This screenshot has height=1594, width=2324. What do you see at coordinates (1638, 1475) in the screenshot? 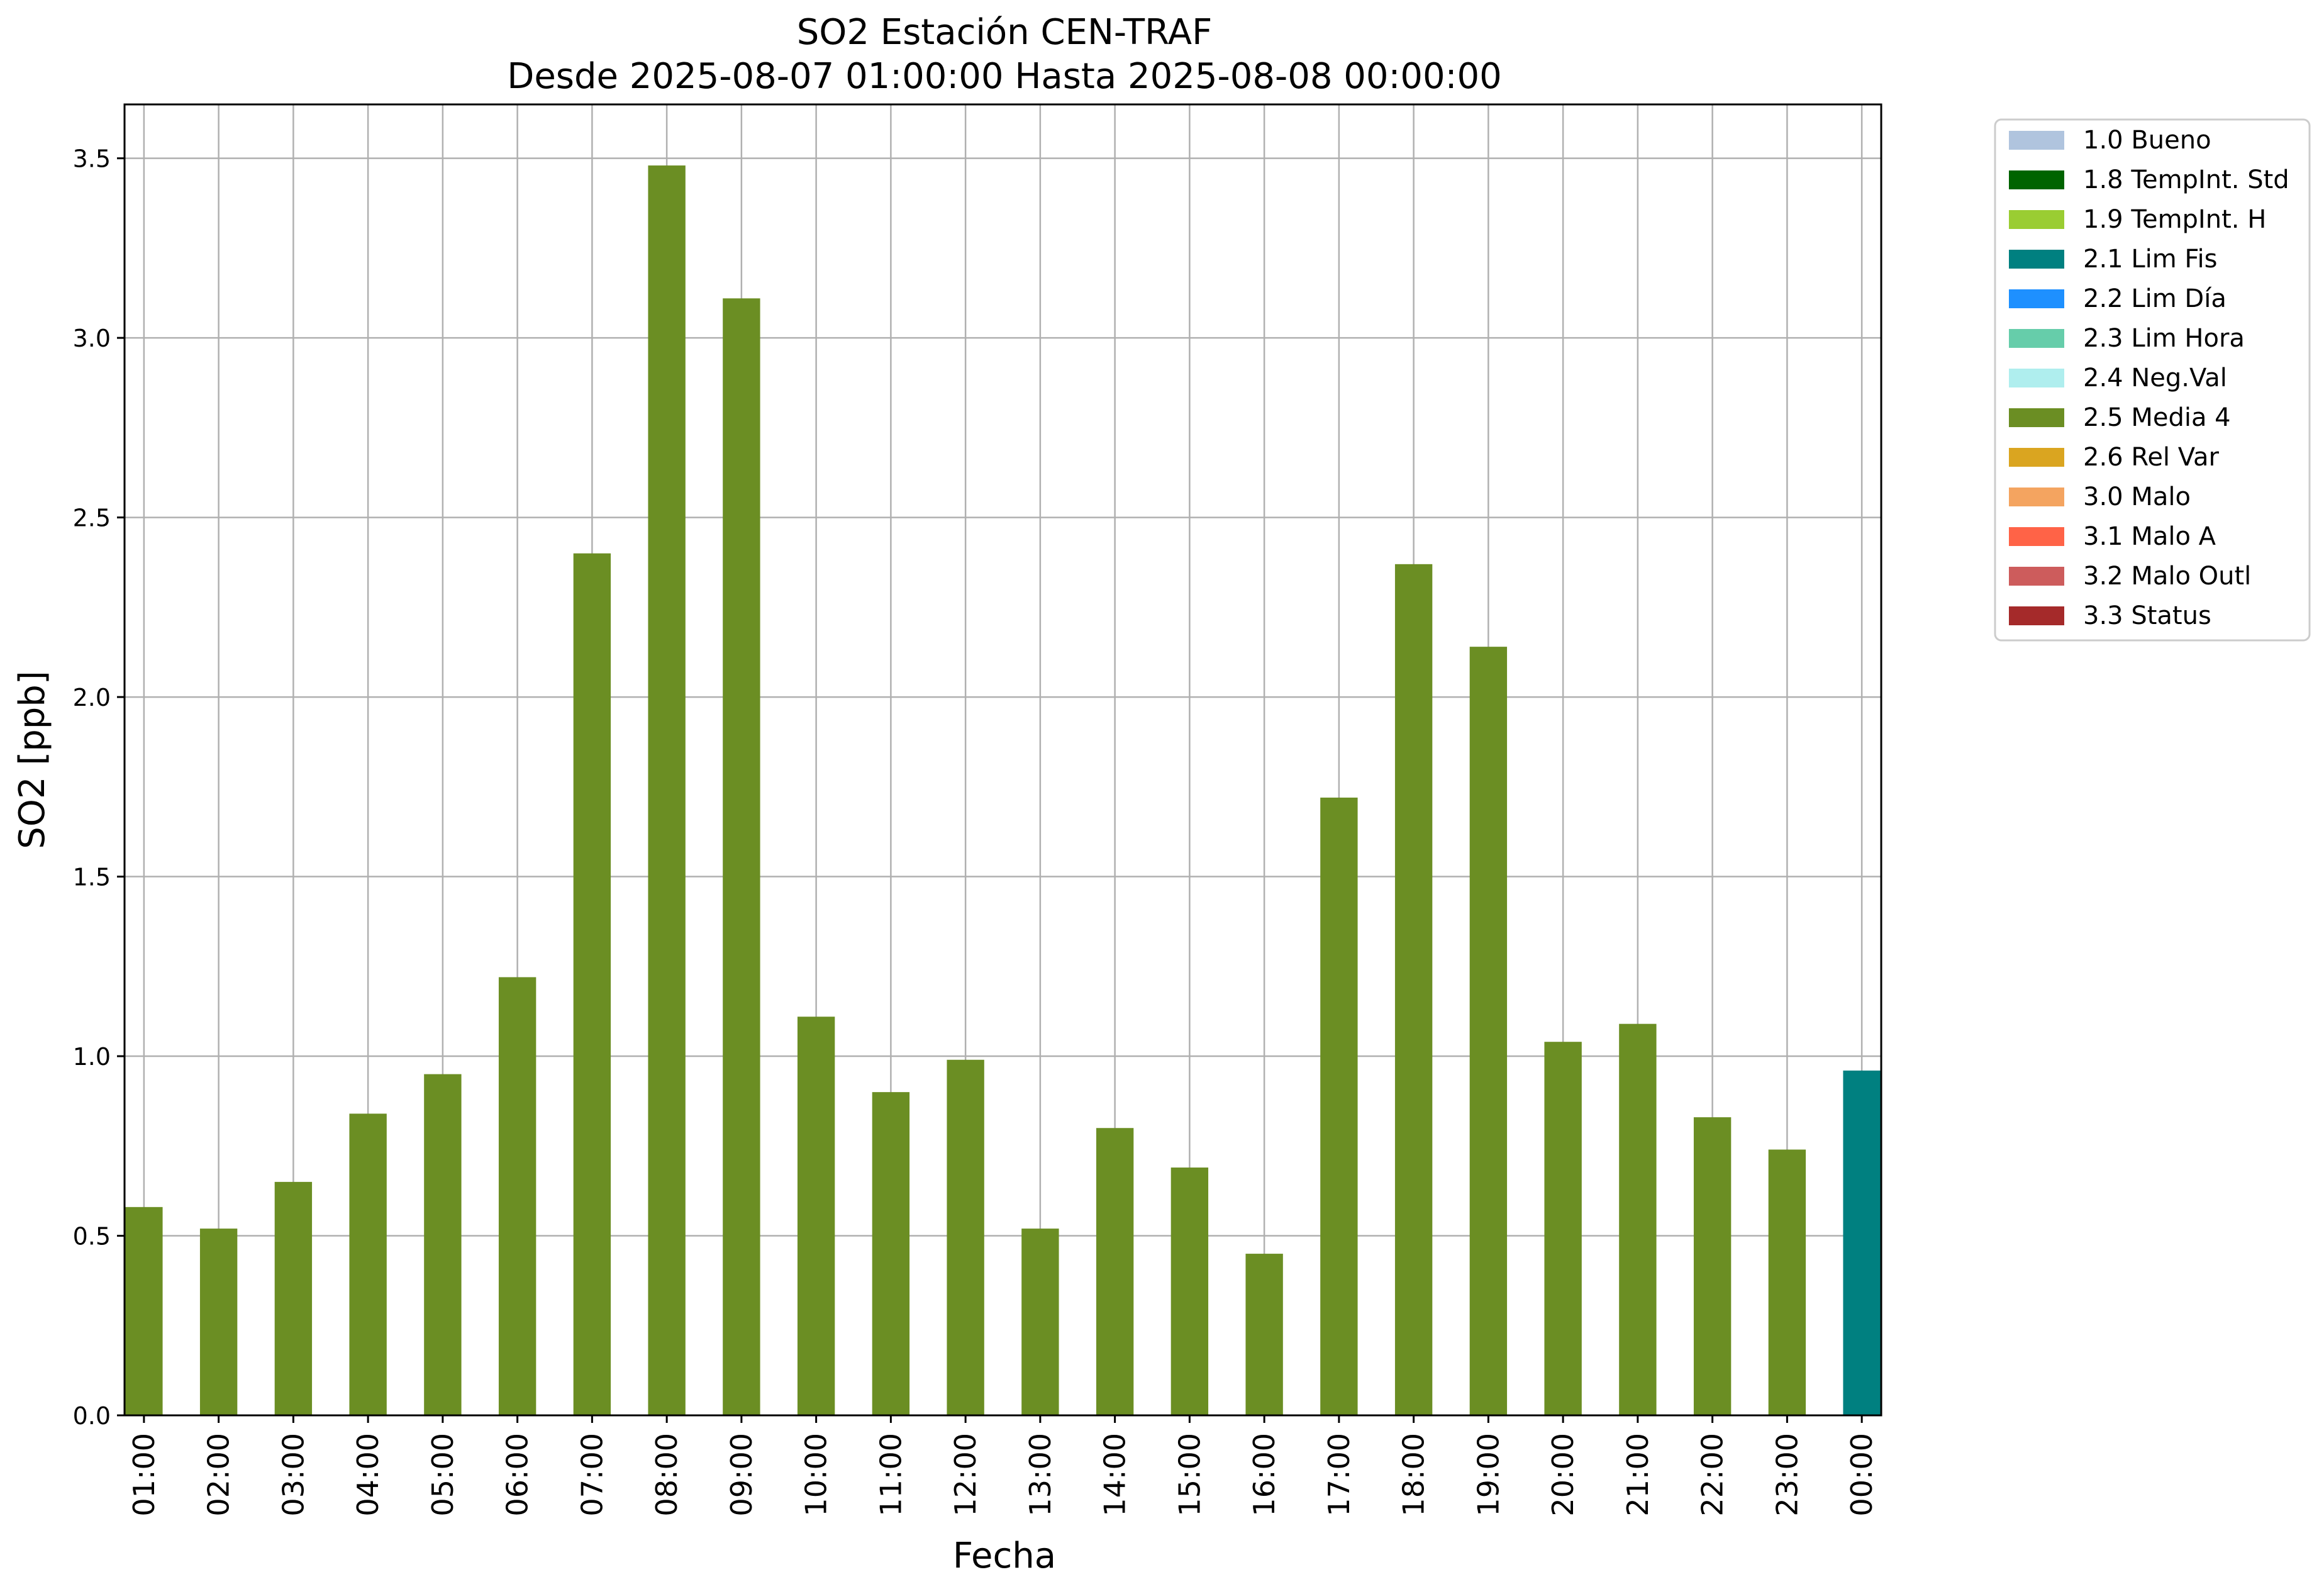
I see `x-tick-label: 21:00` at bounding box center [1638, 1475].